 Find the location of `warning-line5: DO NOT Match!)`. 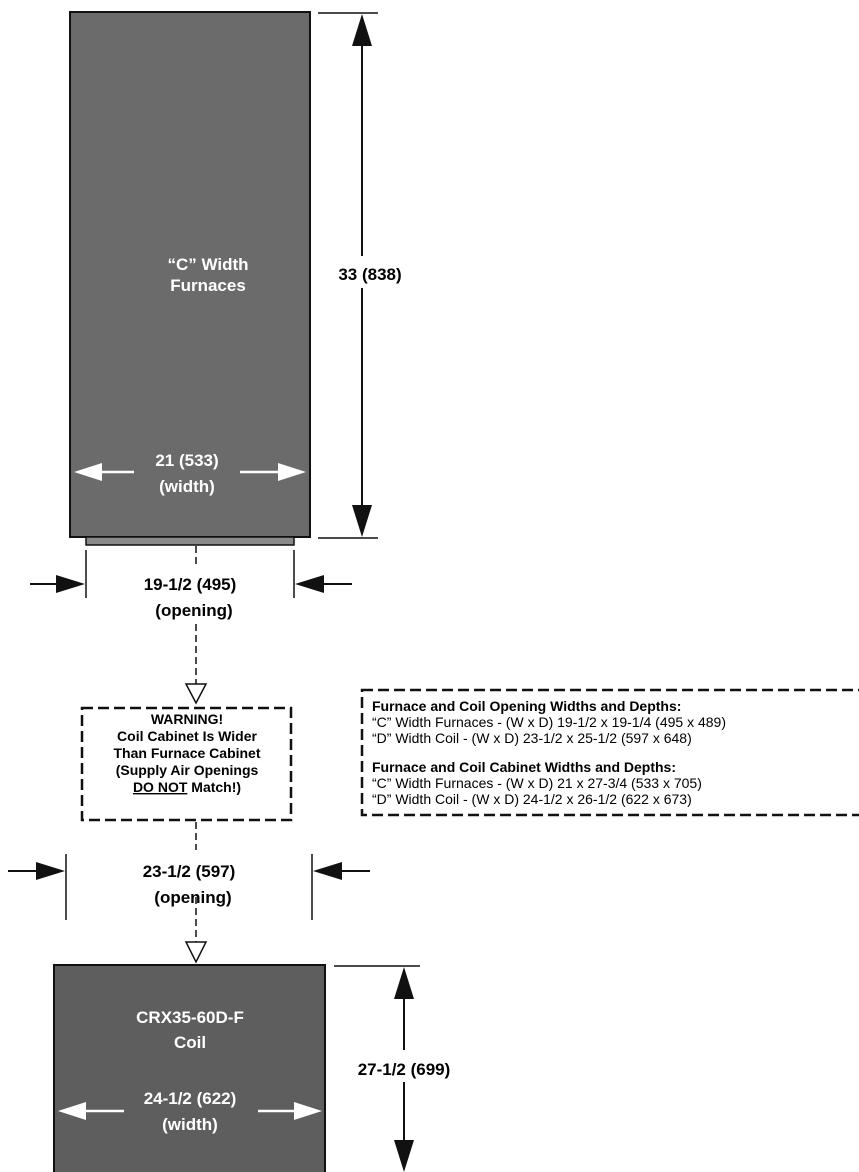

warning-line5: DO NOT Match!) is located at coordinates (187, 787).